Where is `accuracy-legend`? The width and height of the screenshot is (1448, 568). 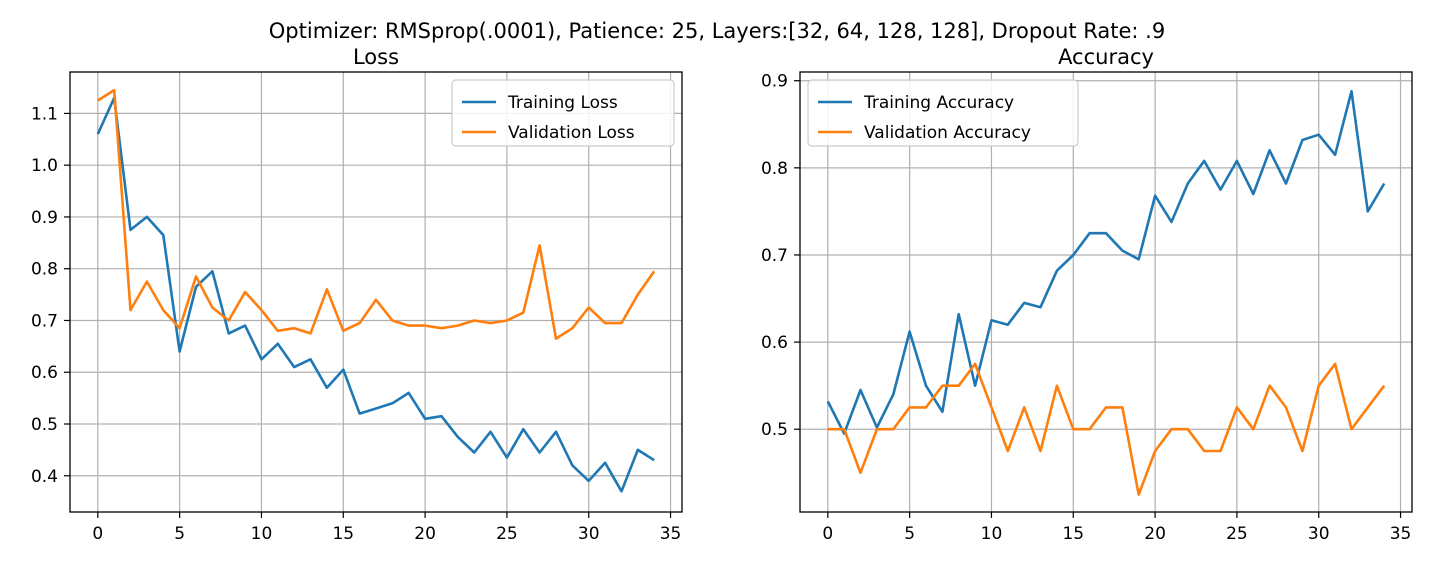 accuracy-legend is located at coordinates (943, 113).